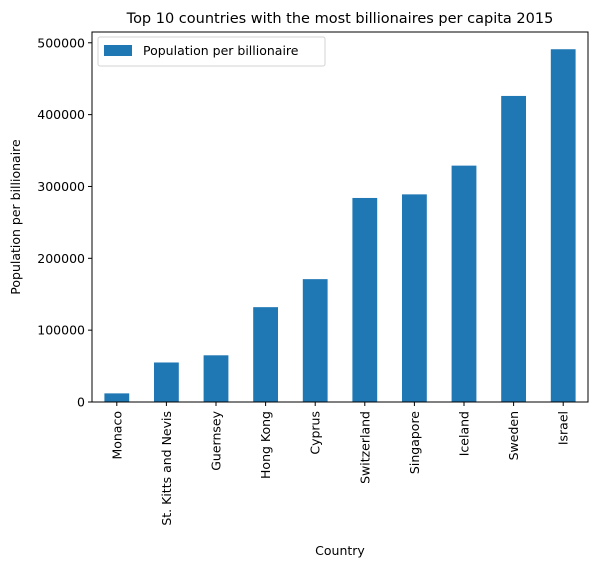 The width and height of the screenshot is (597, 568). Describe the element at coordinates (513, 249) in the screenshot. I see `bar-sweden` at that location.